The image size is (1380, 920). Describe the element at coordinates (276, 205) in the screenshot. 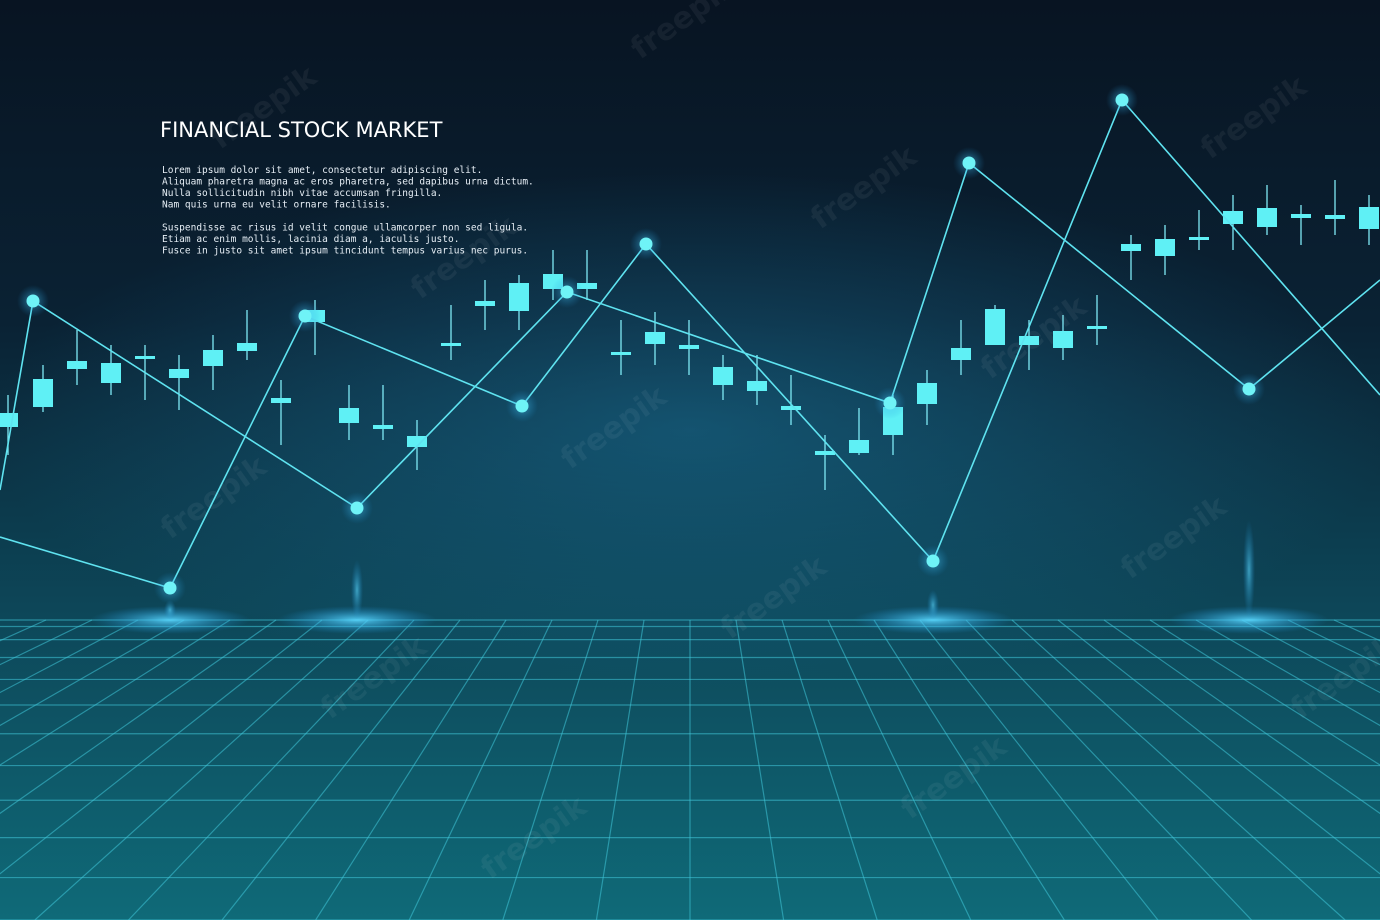

I see `body-line: Nam quis urna eu velit ornare facilisis.` at that location.